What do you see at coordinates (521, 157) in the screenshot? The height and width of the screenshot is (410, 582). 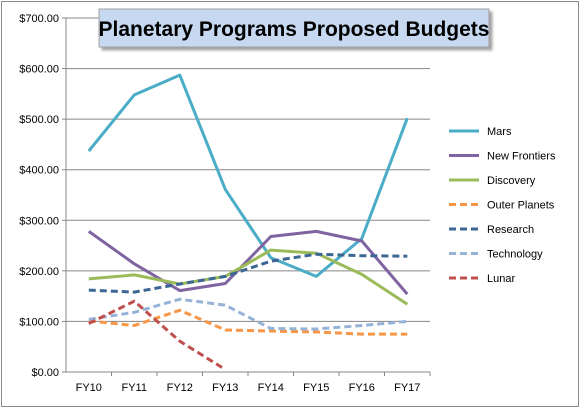 I see `legend-label: New Frontiers` at bounding box center [521, 157].